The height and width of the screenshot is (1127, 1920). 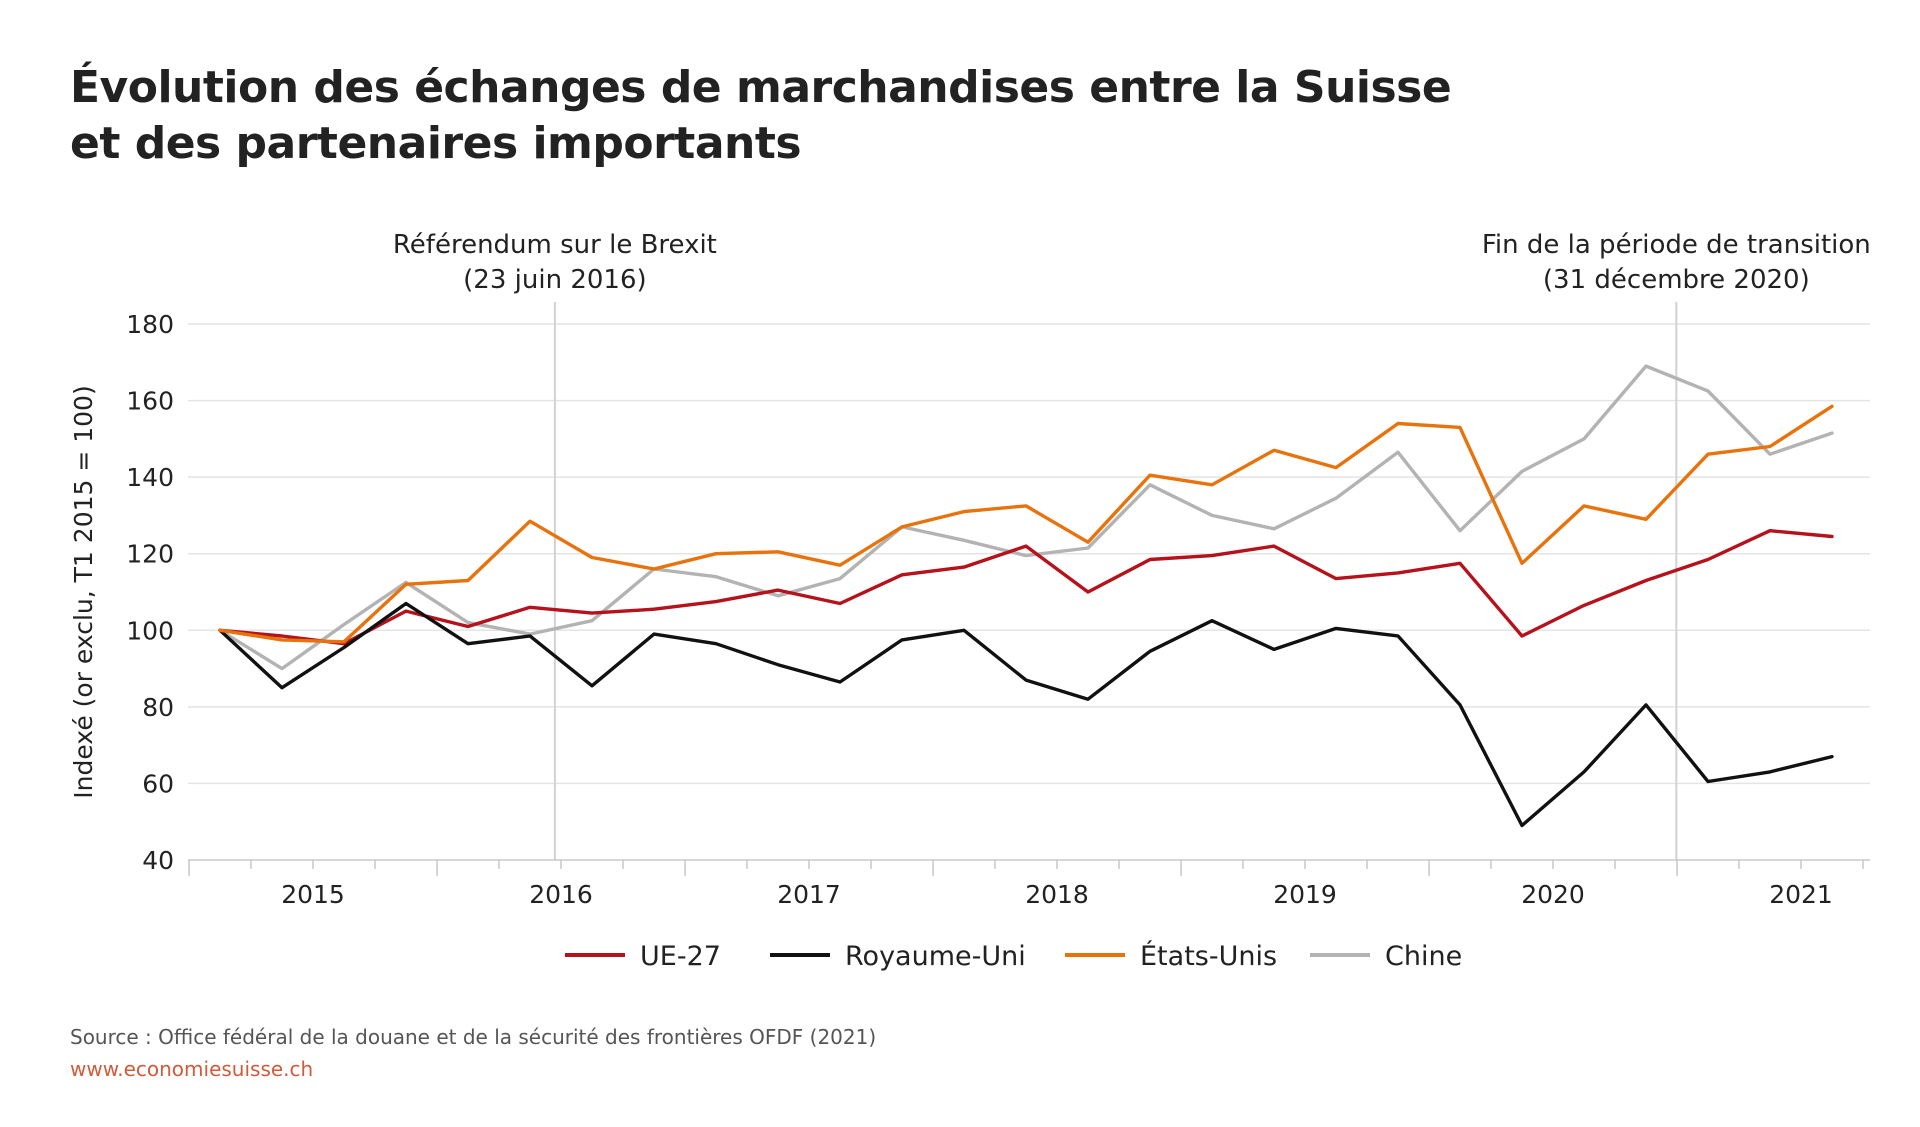 I want to click on y-tick-label-160: 160, so click(x=150, y=401).